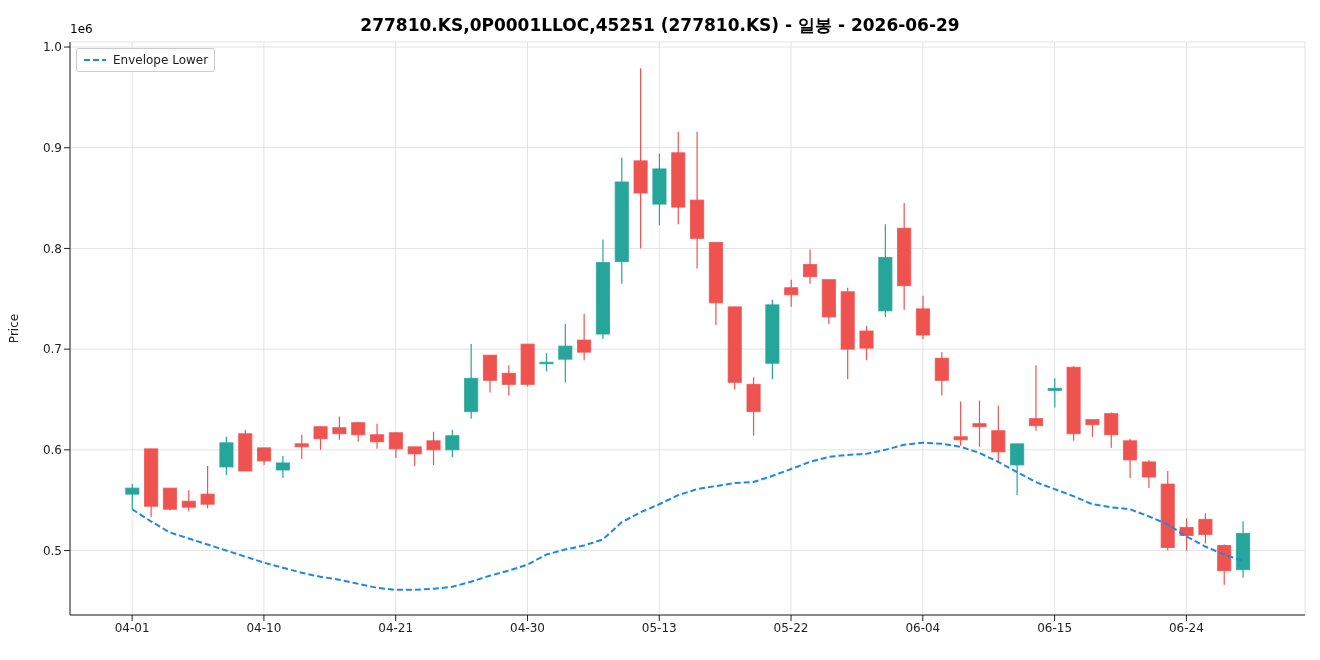  I want to click on chart-title: 277810.KS,0P0001LLOC,45251 (277810.KS) - 일봉 - 2026-06-29, so click(660, 25).